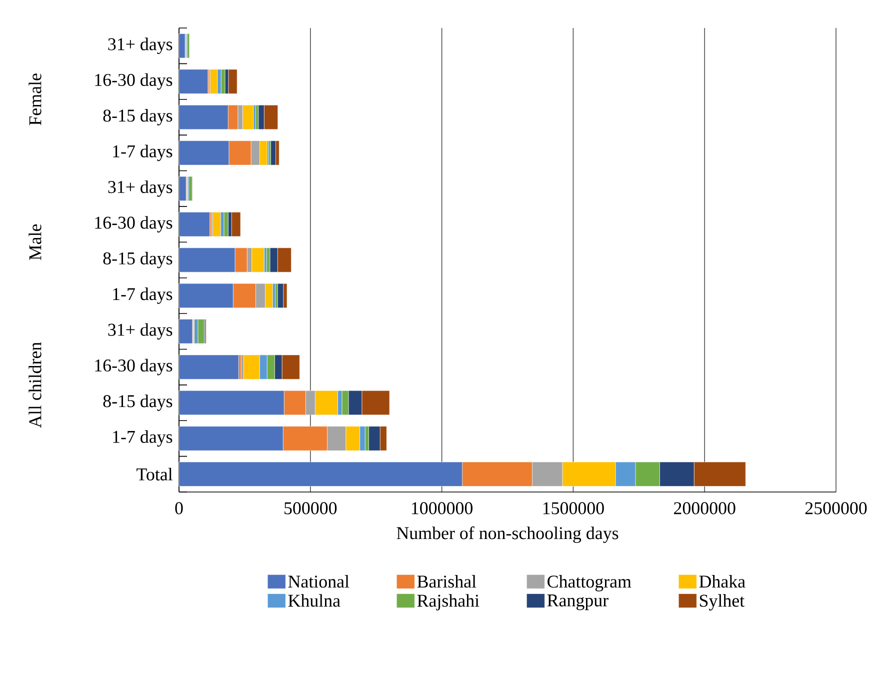 This screenshot has width=886, height=678. What do you see at coordinates (442, 508) in the screenshot?
I see `x-tick-label: 1000000` at bounding box center [442, 508].